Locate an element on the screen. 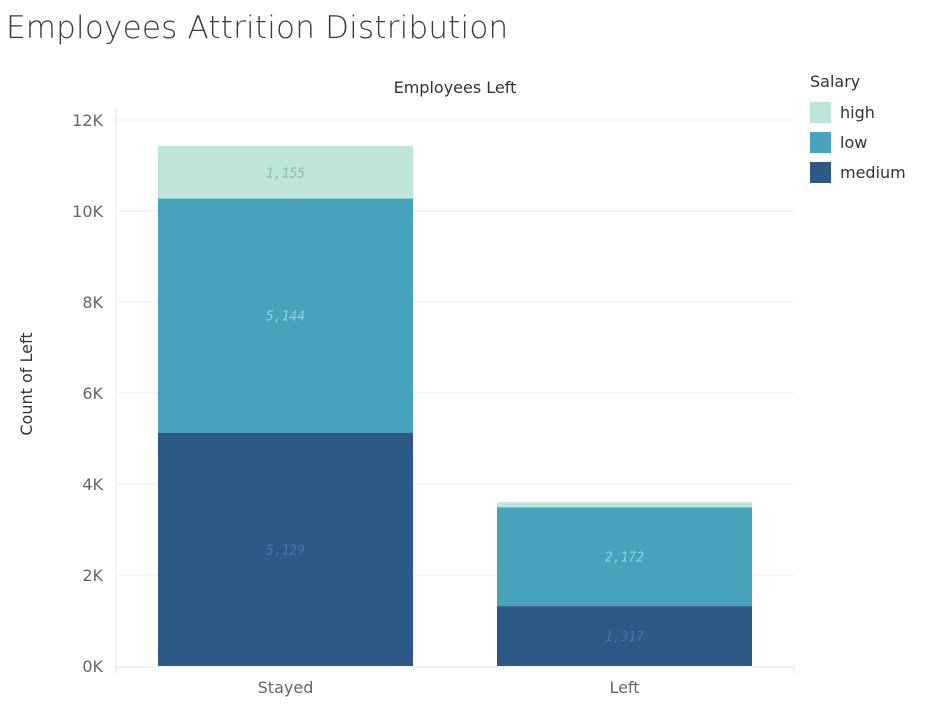 The image size is (933, 716). bar-stayed-medium is located at coordinates (285, 549).